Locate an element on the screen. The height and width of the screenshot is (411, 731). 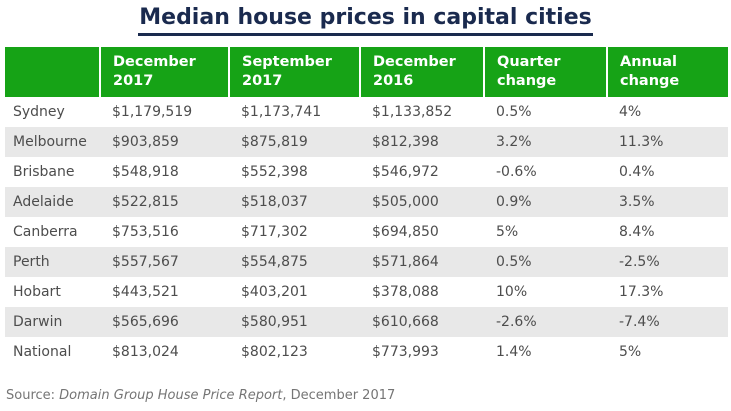
cell-city: National is located at coordinates (42, 352).